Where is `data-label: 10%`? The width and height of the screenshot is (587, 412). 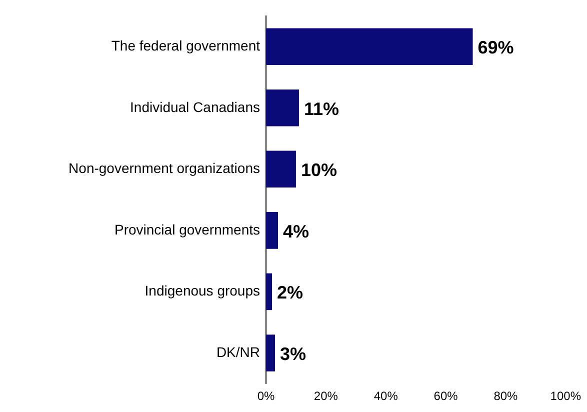
data-label: 10% is located at coordinates (318, 170).